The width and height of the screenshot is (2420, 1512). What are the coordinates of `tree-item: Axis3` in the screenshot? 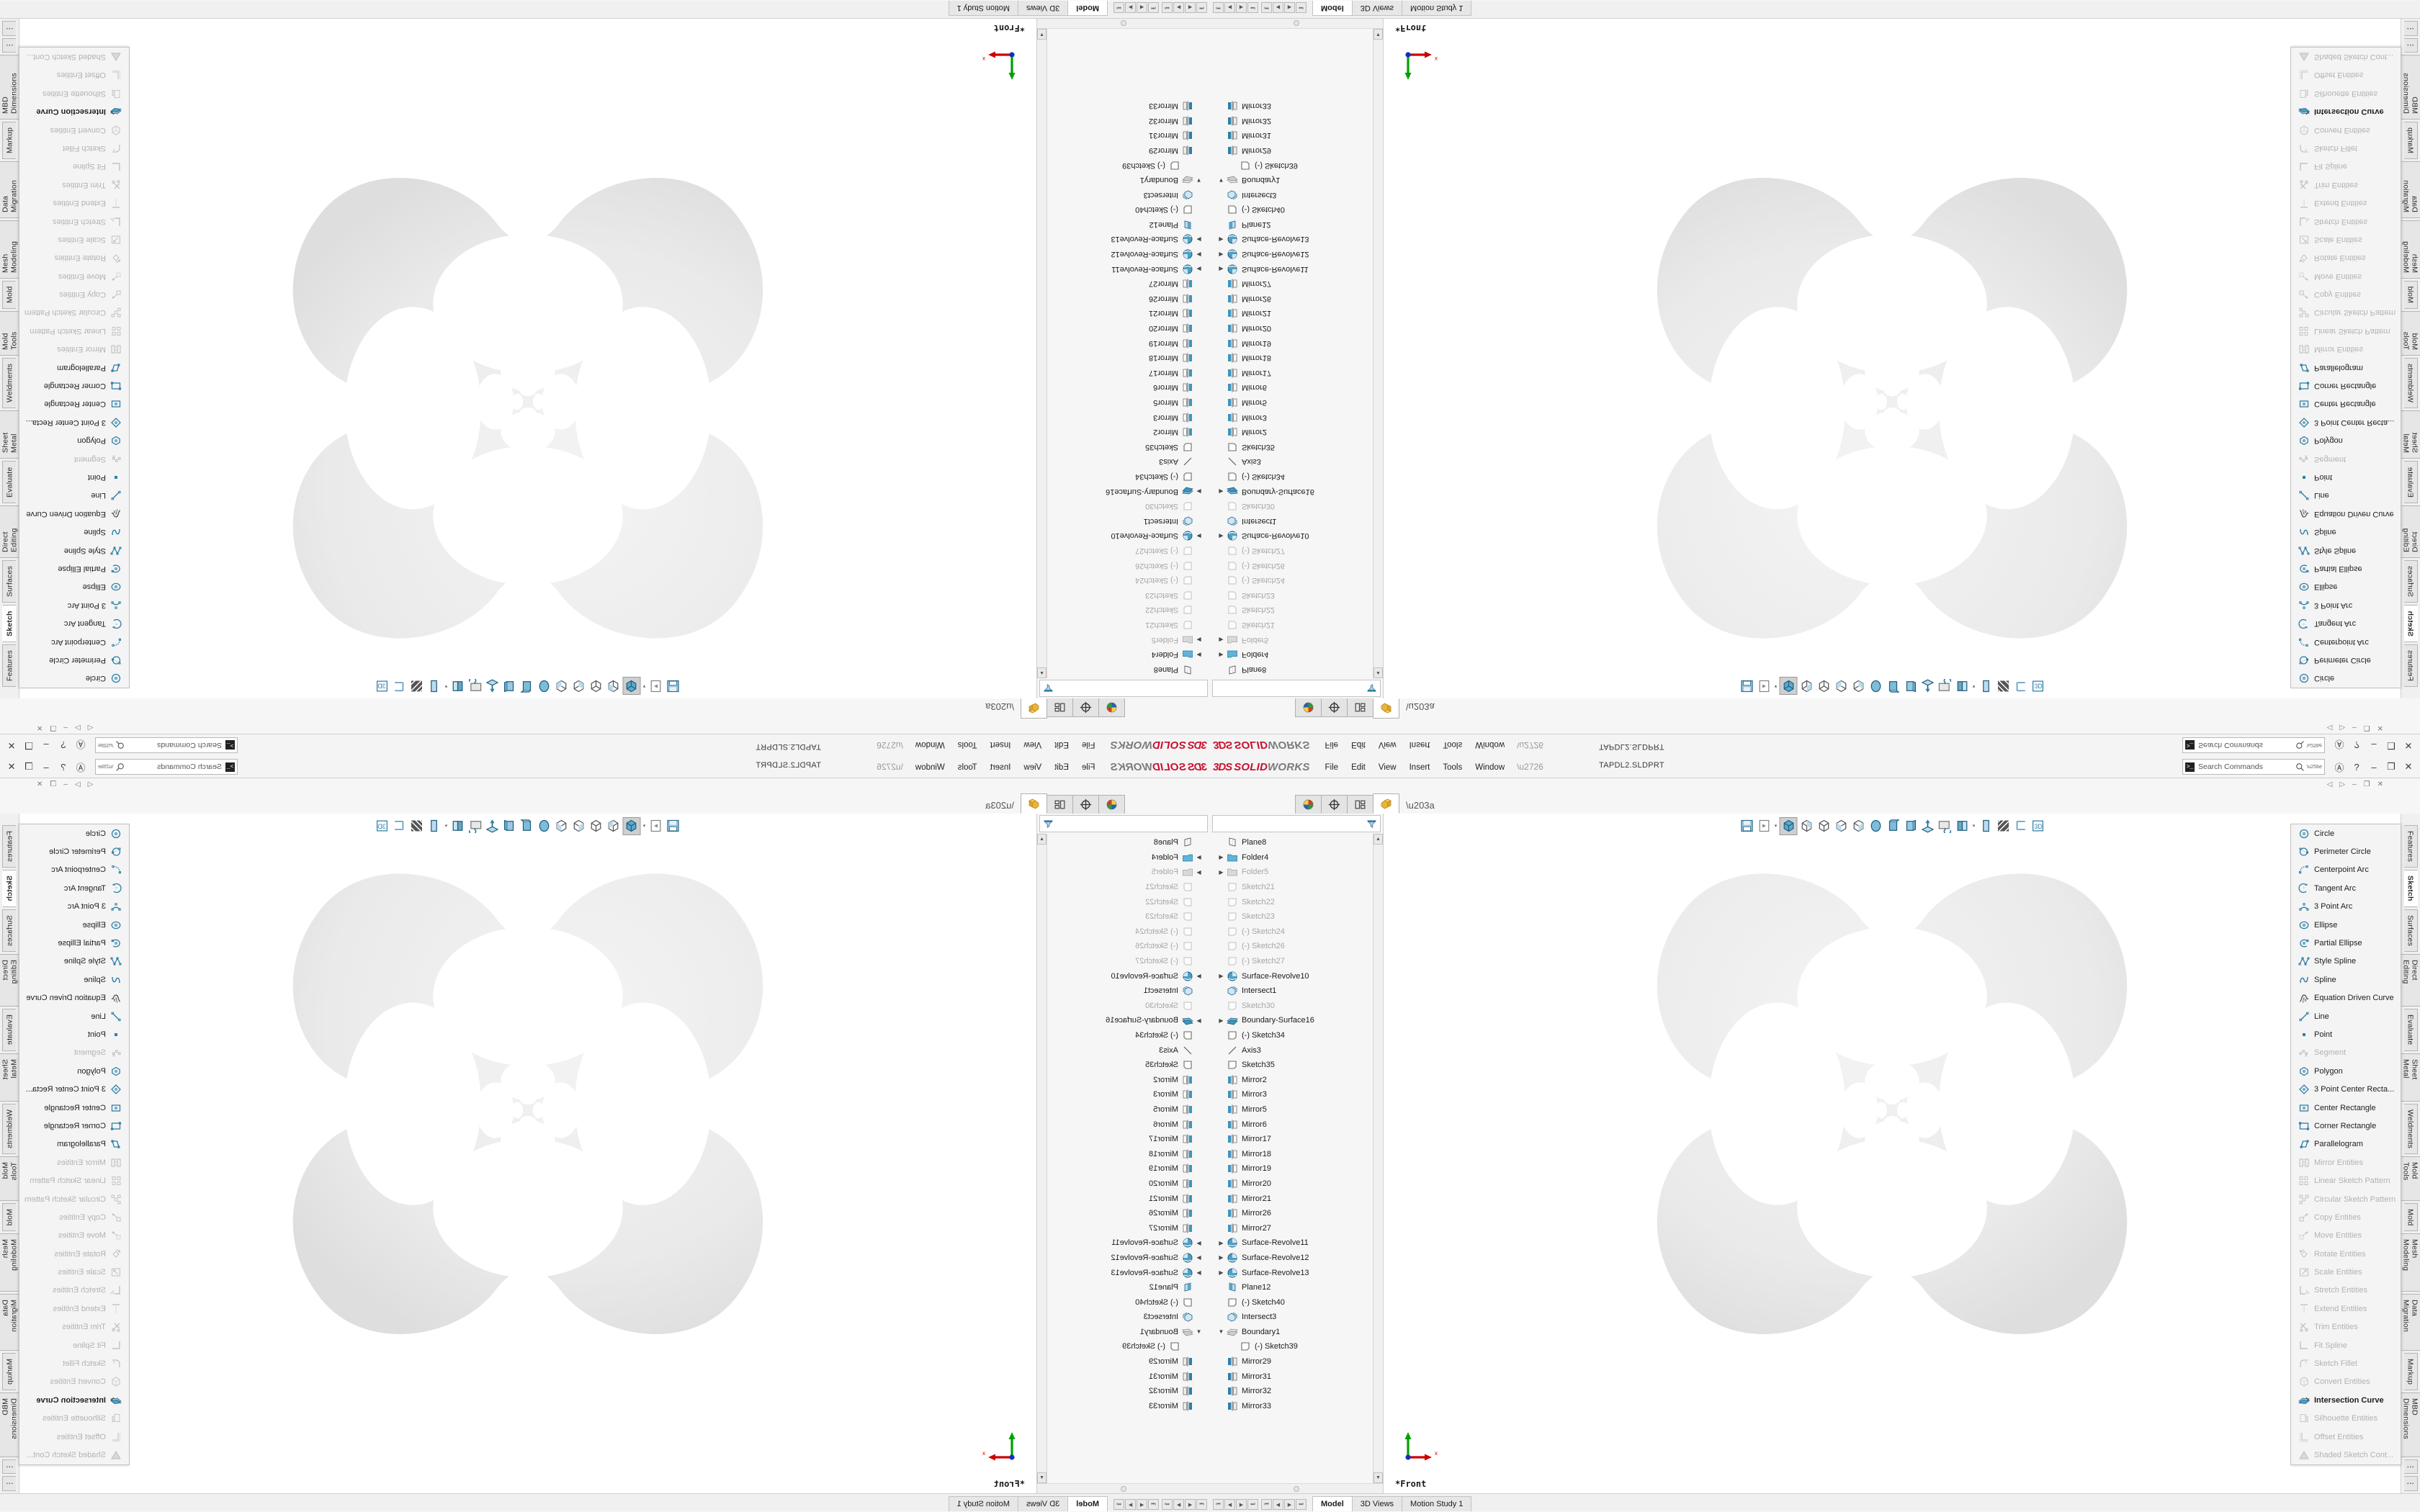 It's located at (1296, 1050).